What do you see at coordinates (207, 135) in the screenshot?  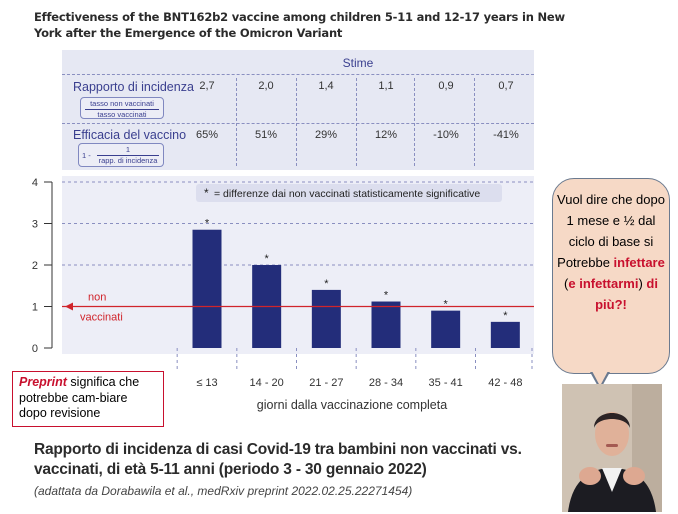 I see `efficacy-value: 65%` at bounding box center [207, 135].